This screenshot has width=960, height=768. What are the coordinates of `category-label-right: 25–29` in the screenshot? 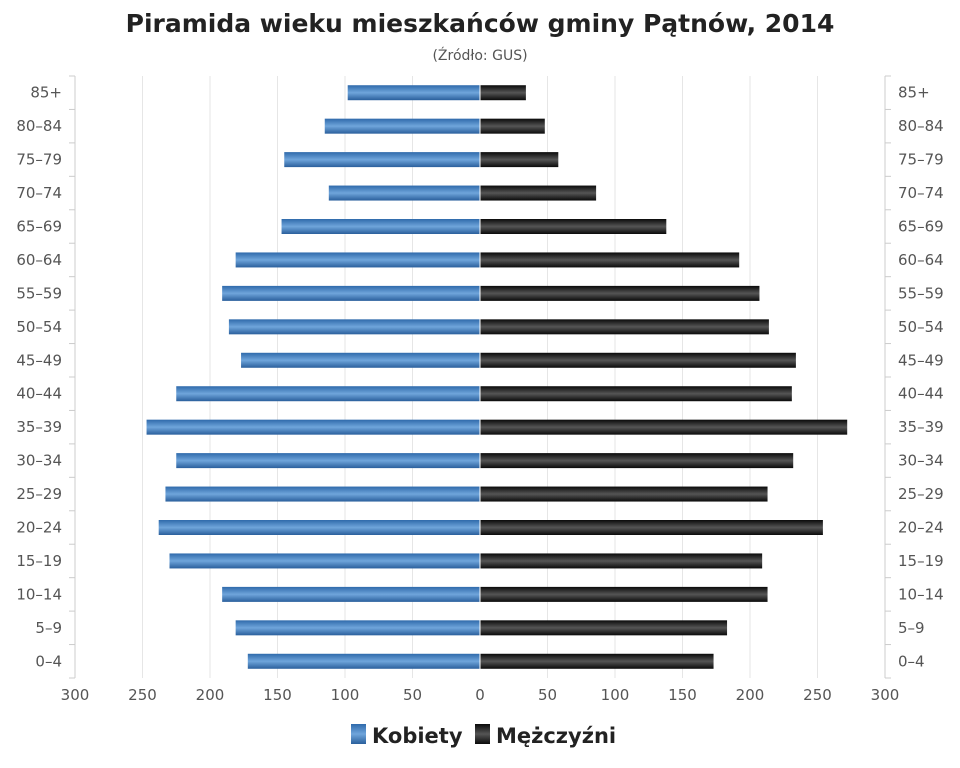 It's located at (921, 494).